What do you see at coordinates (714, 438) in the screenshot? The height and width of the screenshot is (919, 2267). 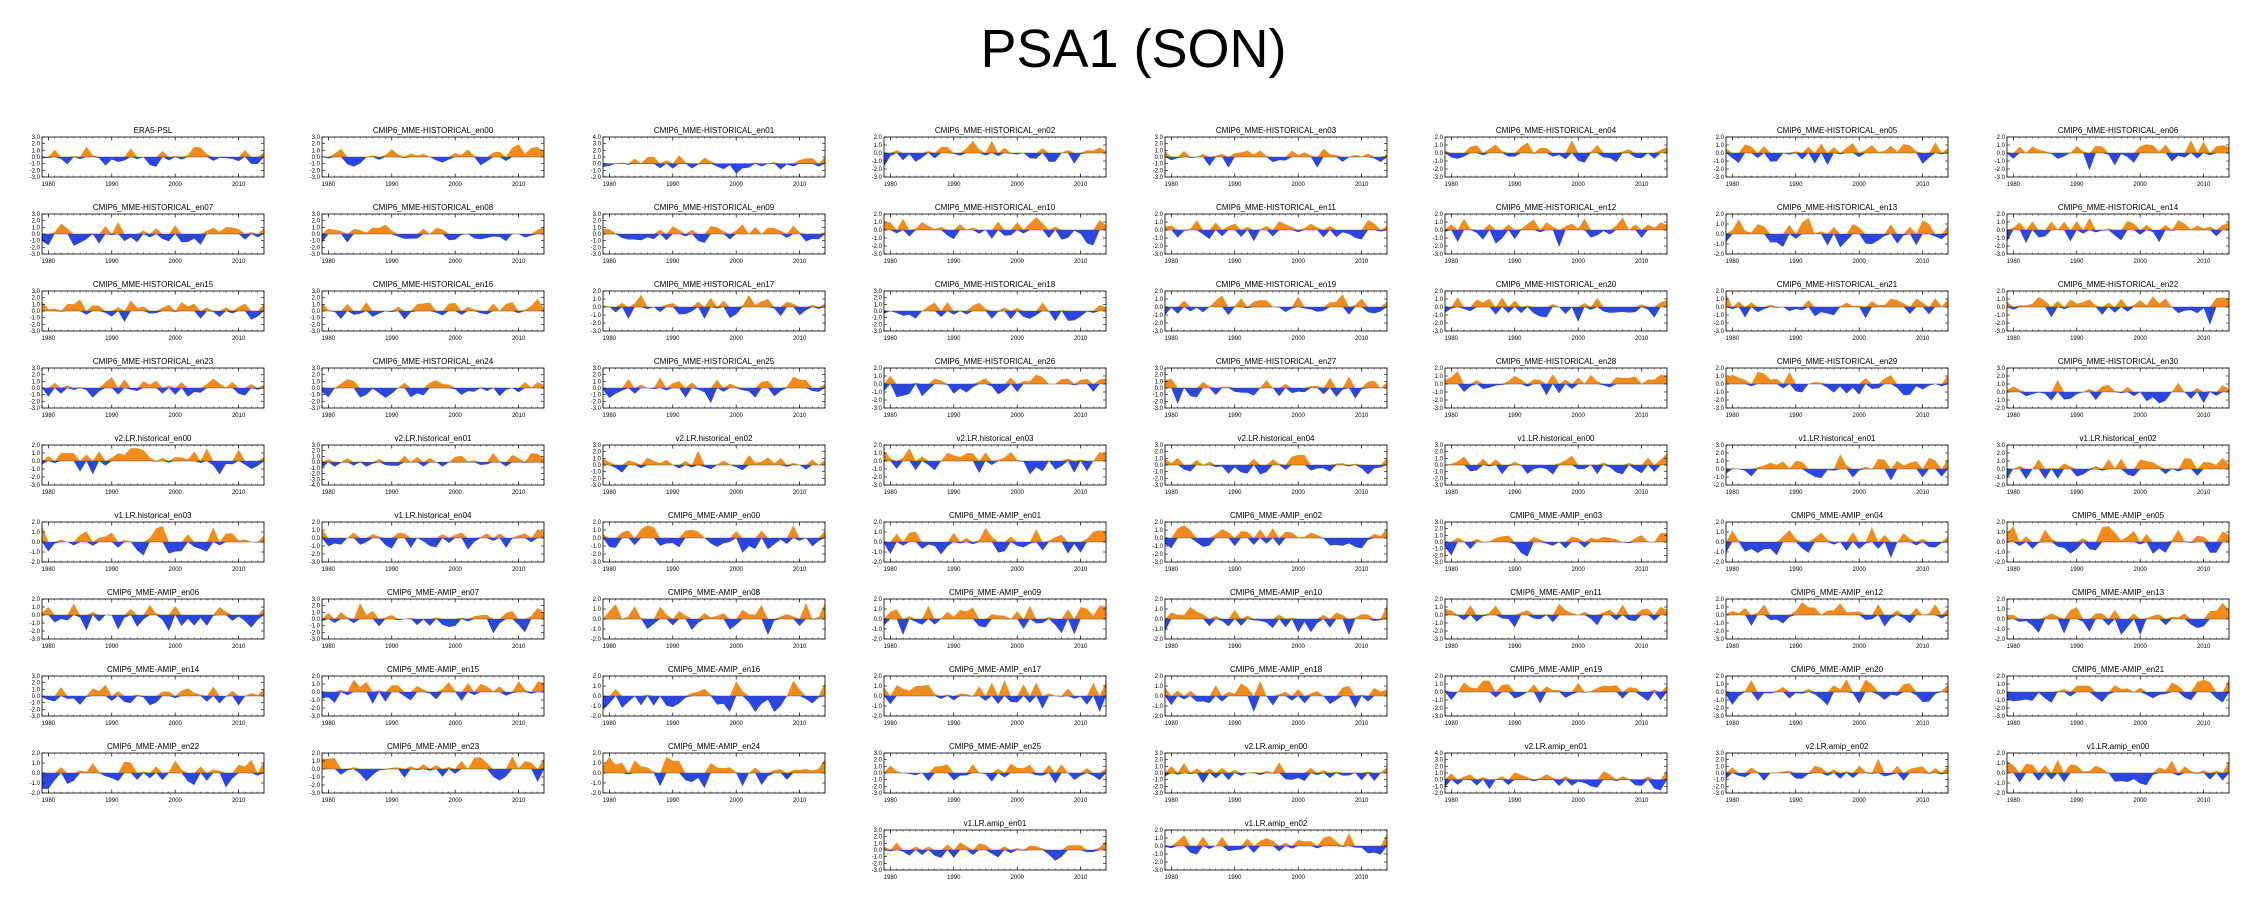 I see `panel-title: v2.LR.historical_en02` at bounding box center [714, 438].